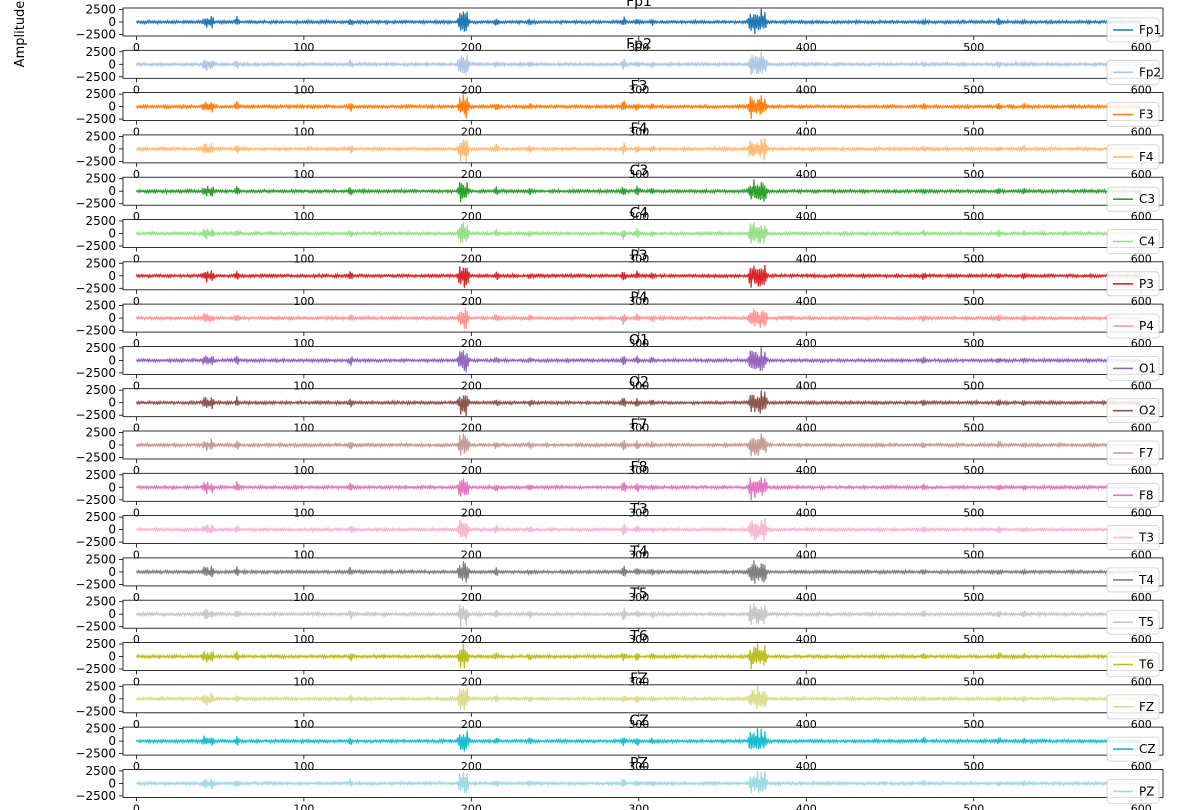 This screenshot has height=810, width=1200. What do you see at coordinates (1133, 622) in the screenshot?
I see `legend-t5: T5` at bounding box center [1133, 622].